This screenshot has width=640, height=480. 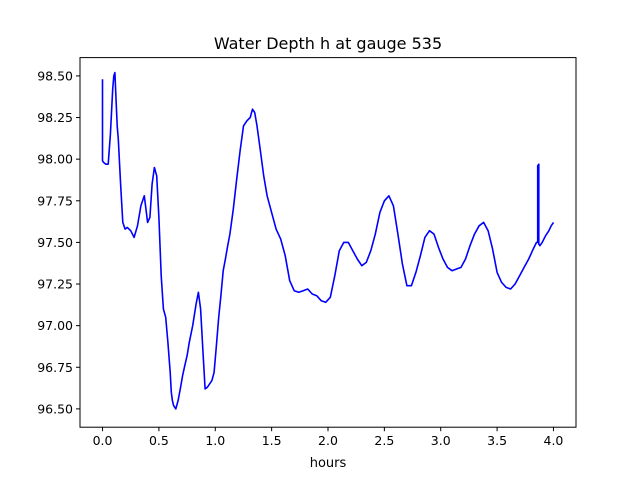 I want to click on y-tick-label: 96.50, so click(x=55, y=408).